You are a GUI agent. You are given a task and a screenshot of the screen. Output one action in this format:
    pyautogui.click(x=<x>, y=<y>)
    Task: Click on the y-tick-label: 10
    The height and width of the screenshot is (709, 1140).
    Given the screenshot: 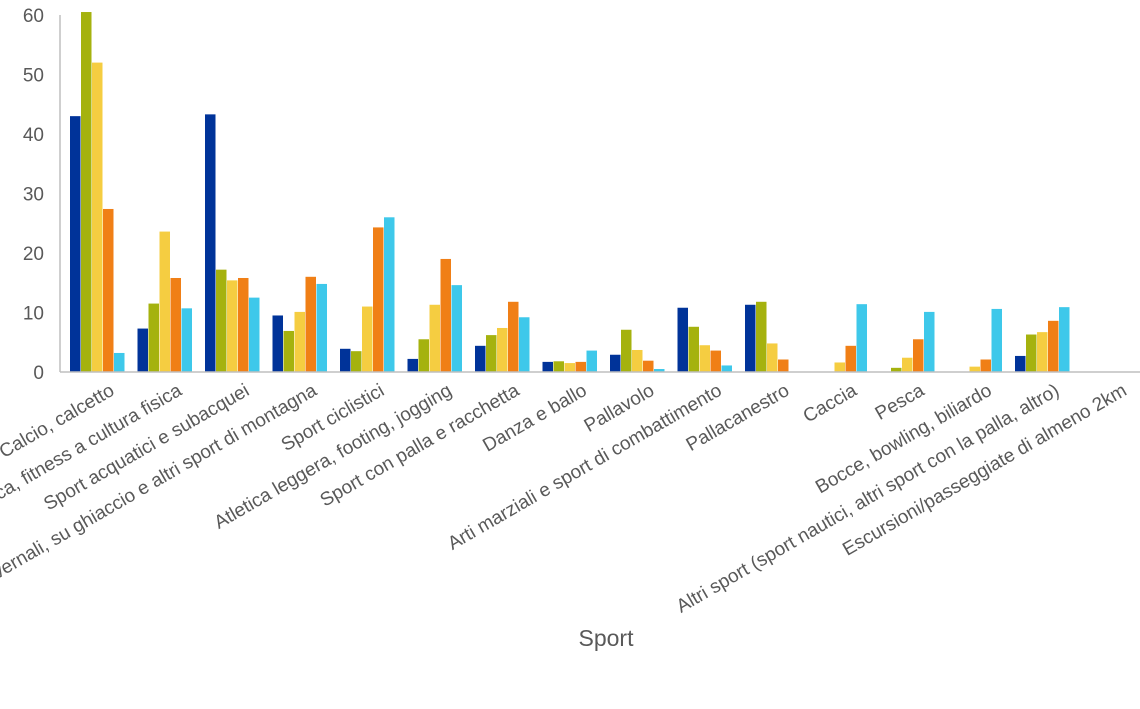 What is the action you would take?
    pyautogui.click(x=33, y=314)
    